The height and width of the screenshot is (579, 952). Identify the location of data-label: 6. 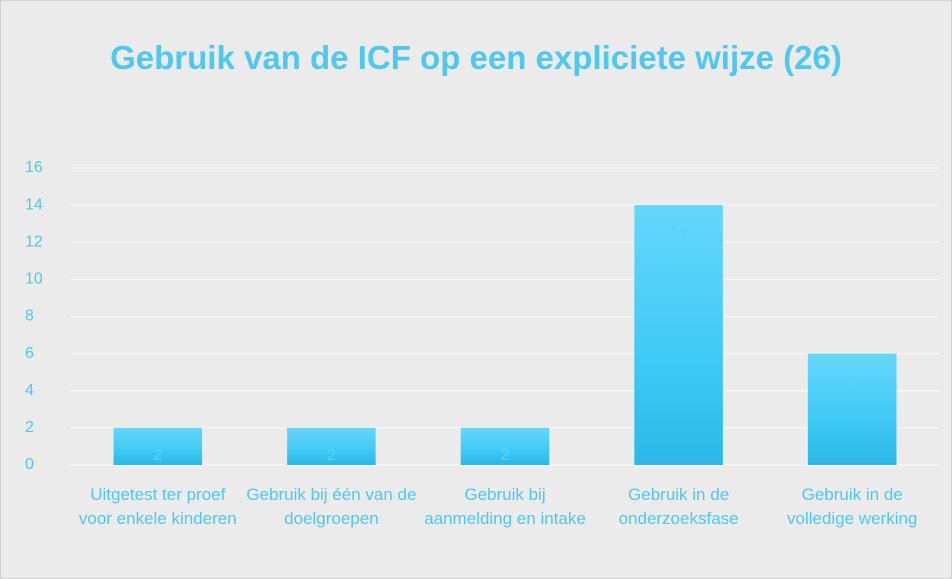
(852, 381).